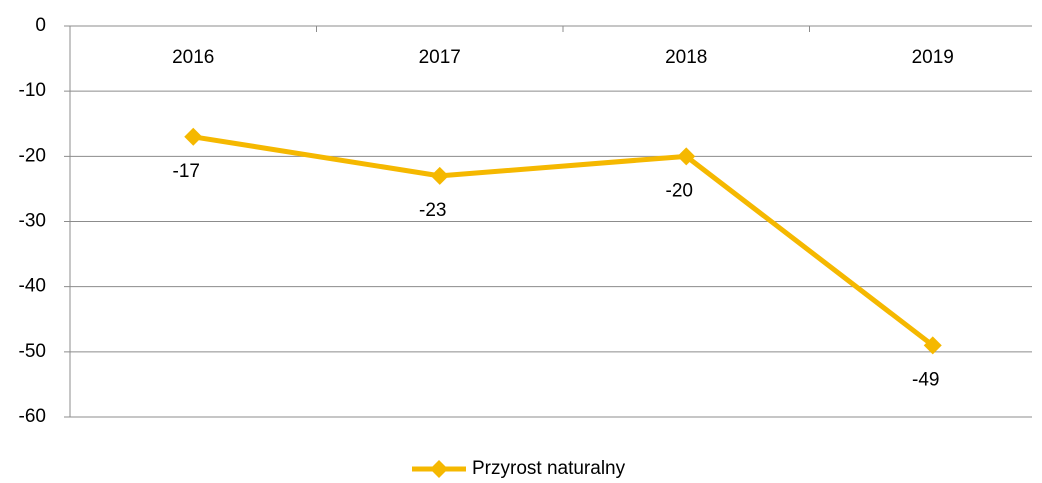  I want to click on y-tick-label: -50, so click(32, 351).